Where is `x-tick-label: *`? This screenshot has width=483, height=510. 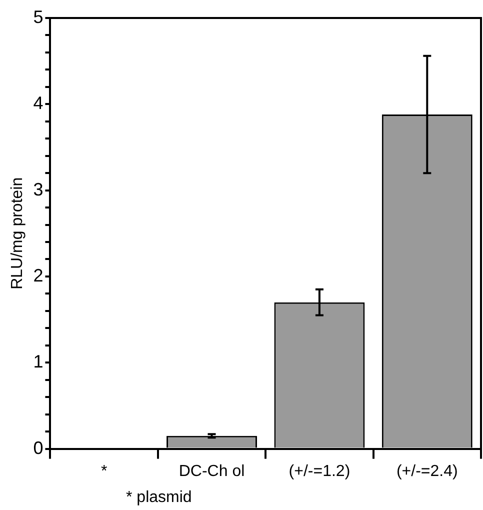
x-tick-label: * is located at coordinates (104, 471).